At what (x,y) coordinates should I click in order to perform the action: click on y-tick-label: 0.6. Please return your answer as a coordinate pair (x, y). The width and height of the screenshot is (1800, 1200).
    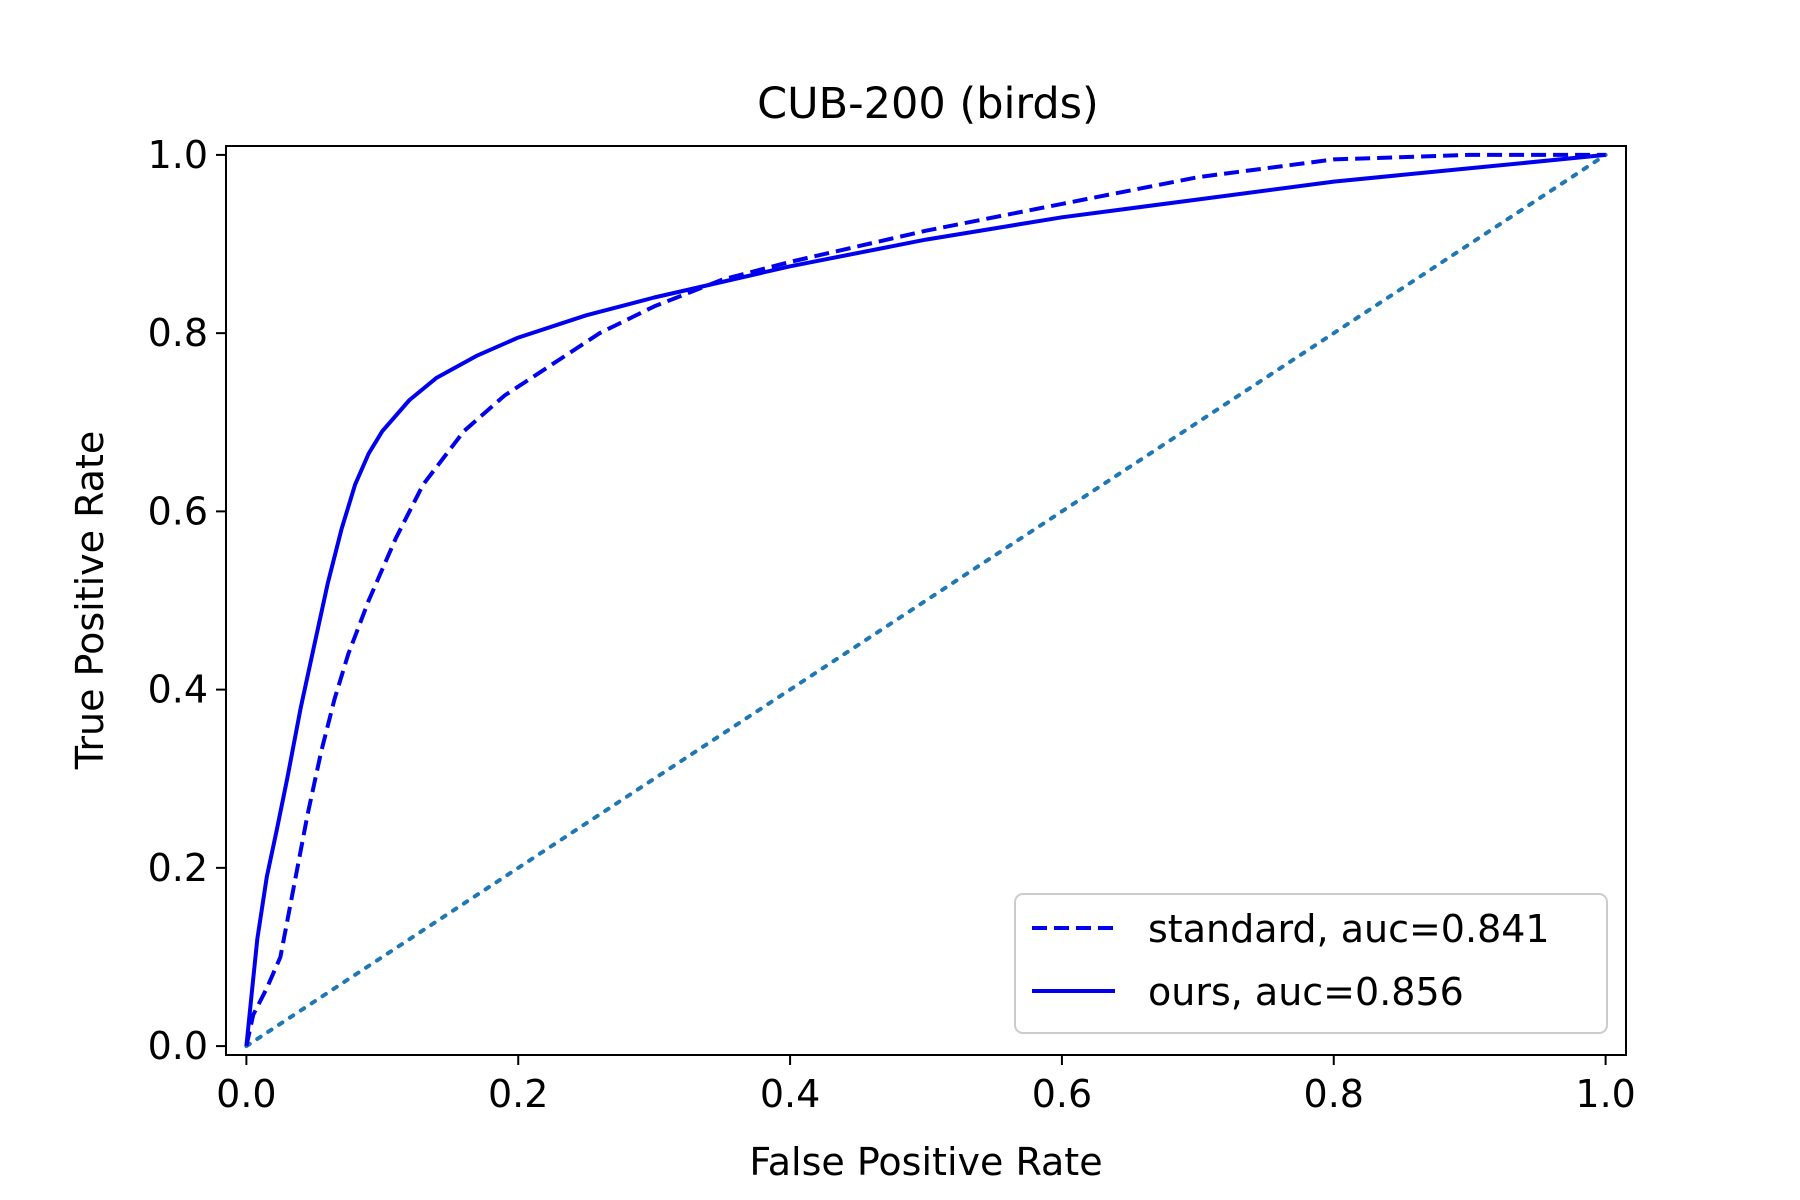
    Looking at the image, I should click on (178, 511).